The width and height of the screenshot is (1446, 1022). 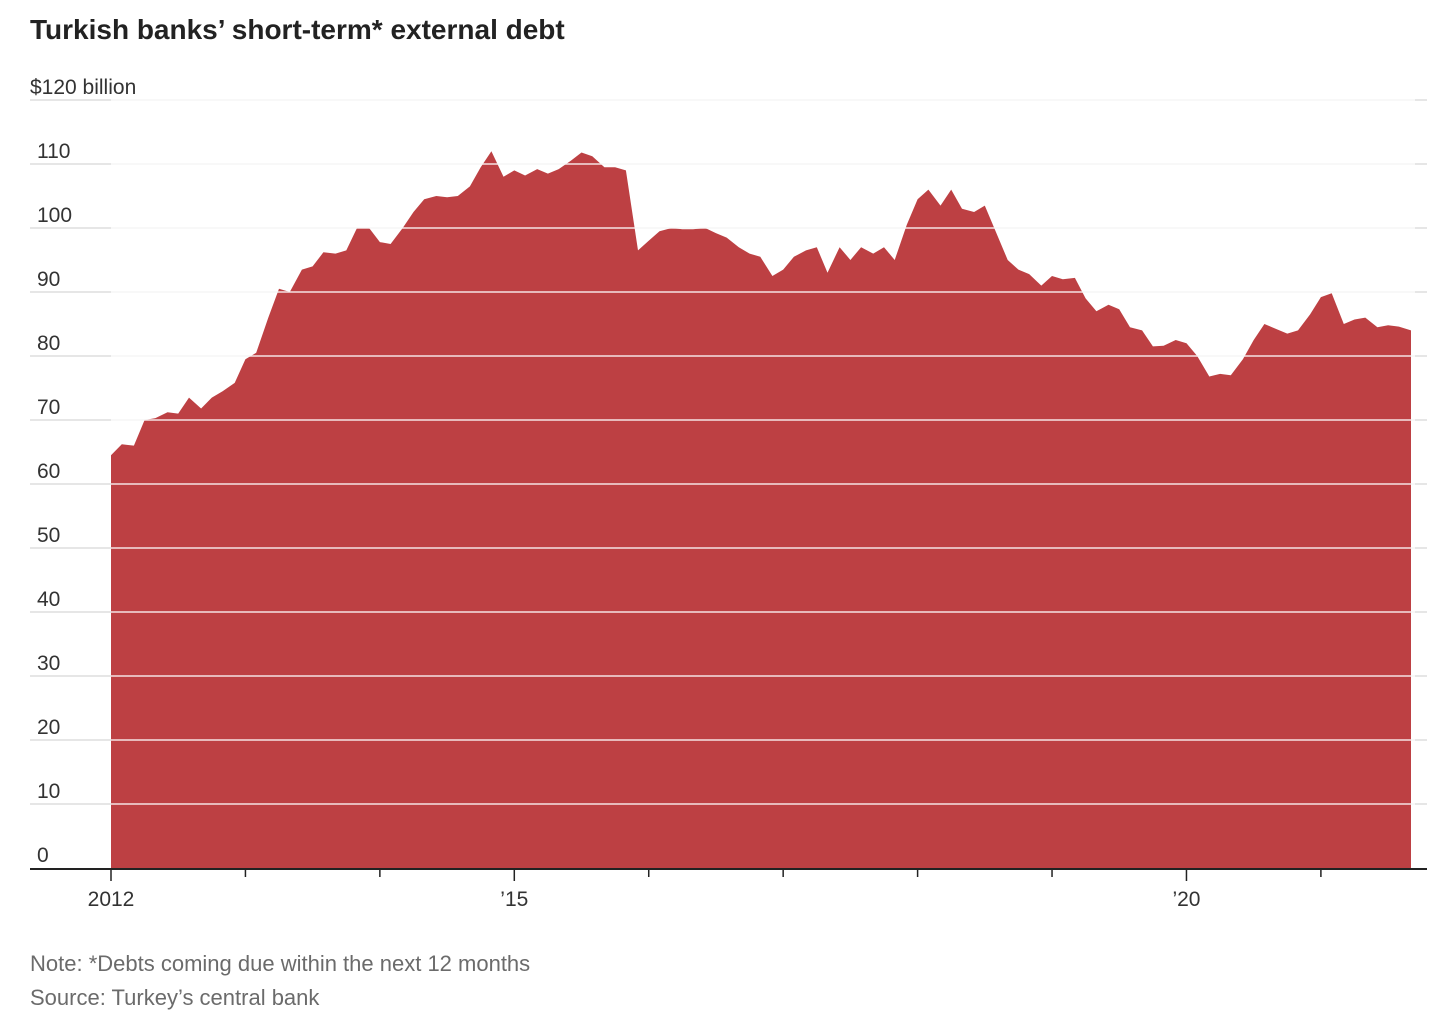 I want to click on y-tick-label-20: 20, so click(x=48, y=727).